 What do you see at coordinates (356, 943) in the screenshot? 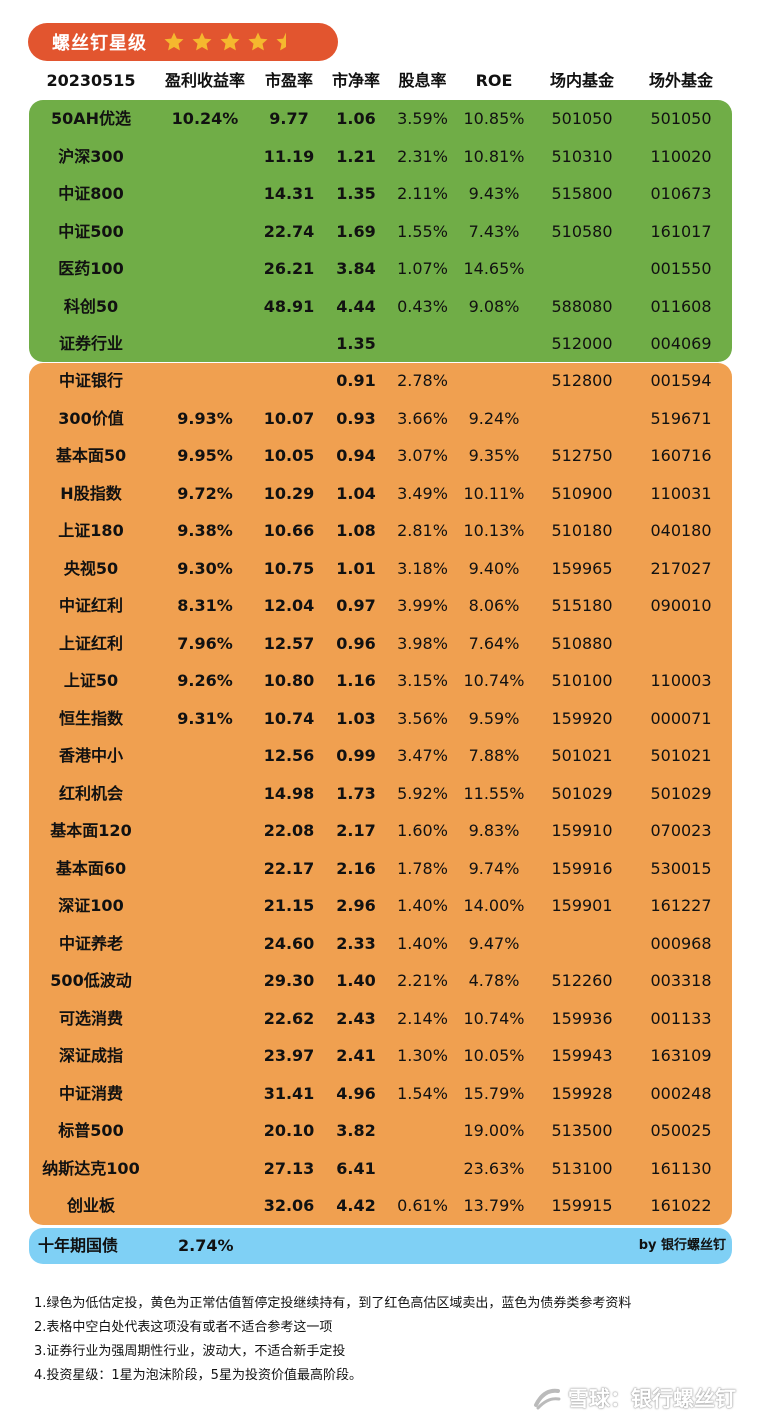
I see `pb-ratio: 2.33` at bounding box center [356, 943].